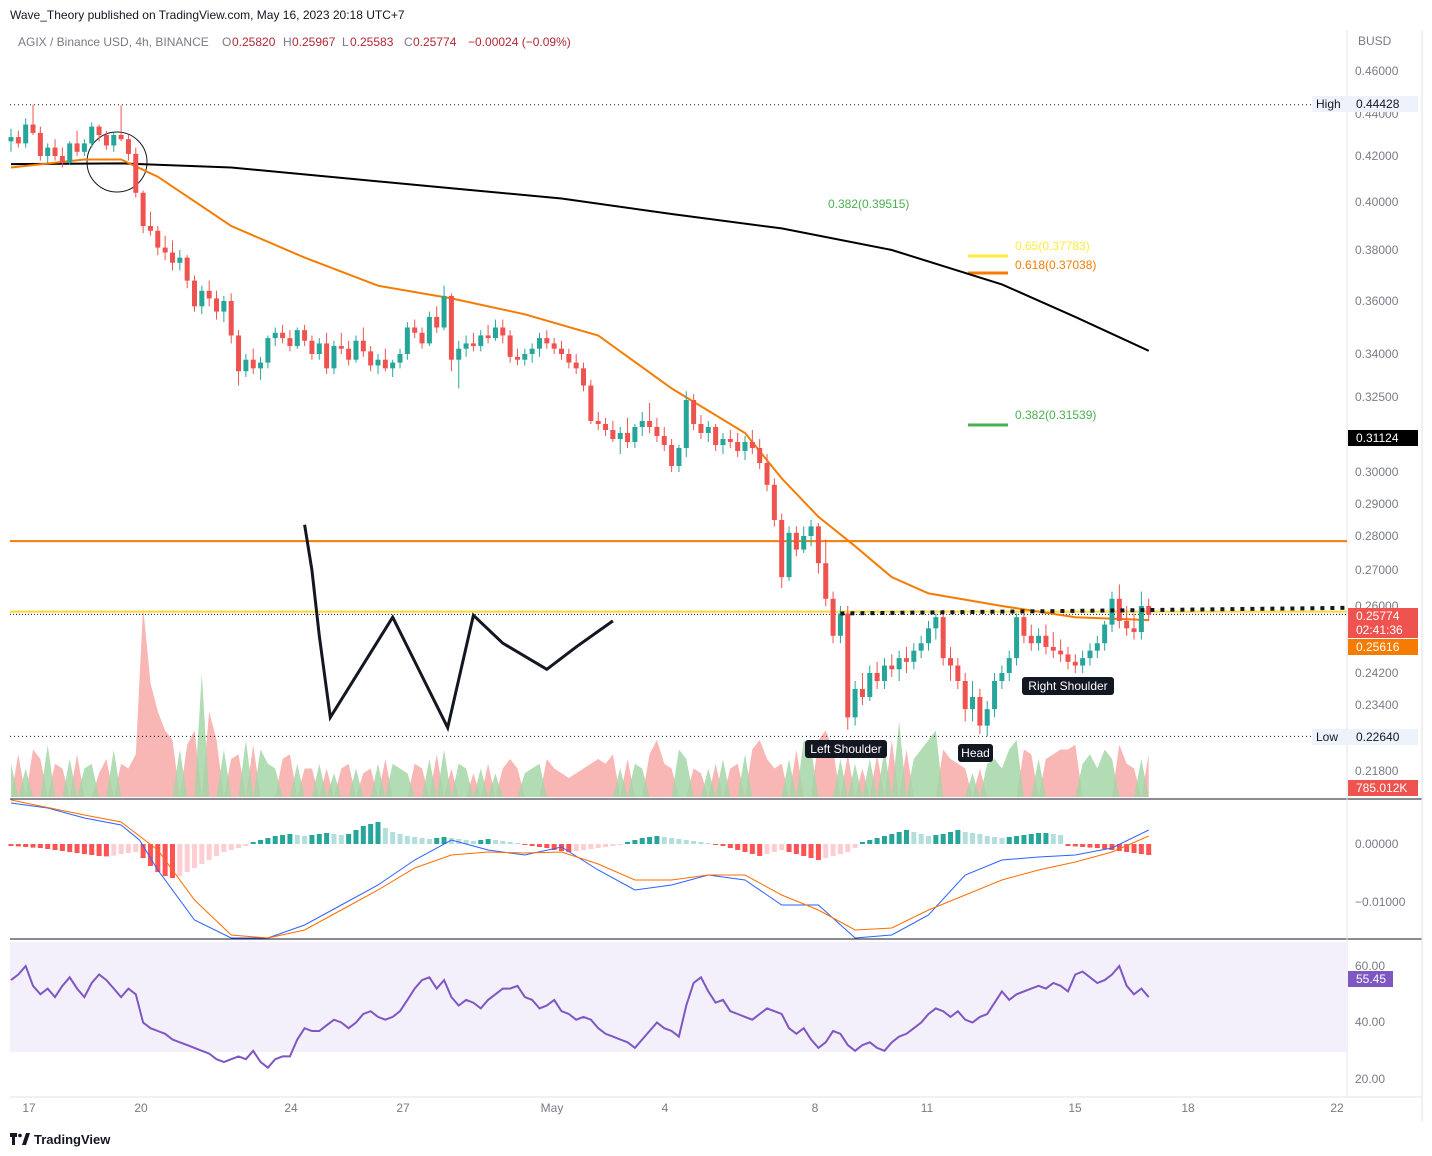 The width and height of the screenshot is (1432, 1156). I want to click on open-label: O, so click(226, 42).